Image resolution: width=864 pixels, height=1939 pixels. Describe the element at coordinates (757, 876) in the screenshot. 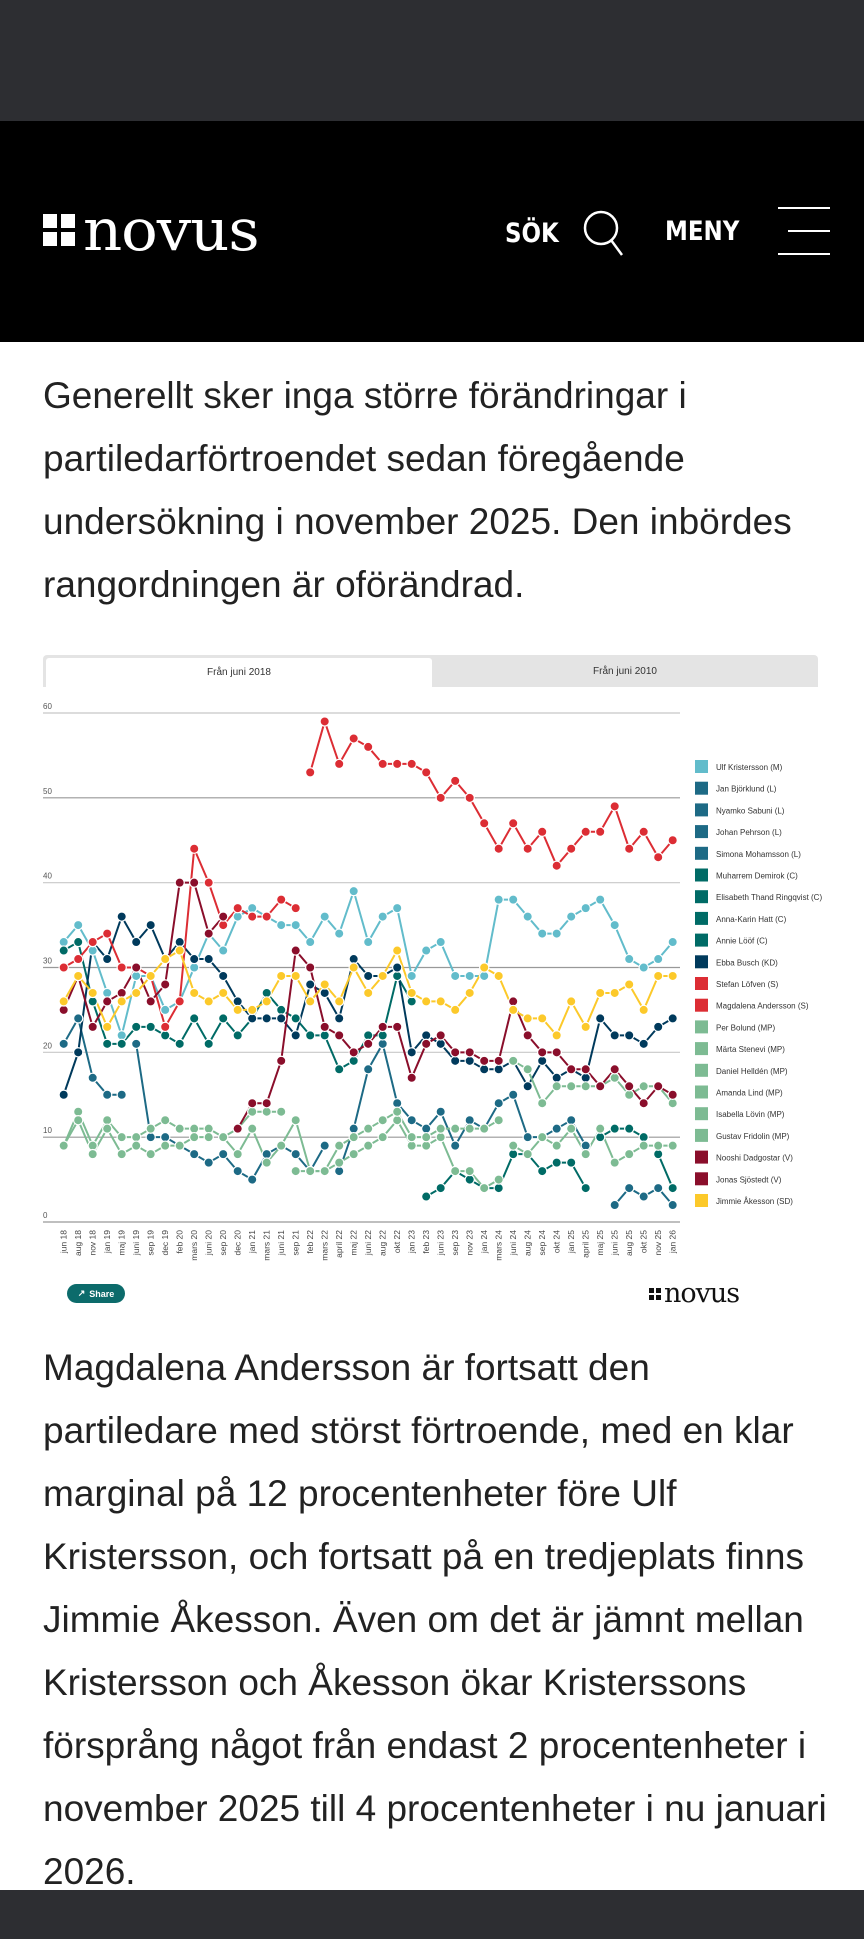

I see `legend-label: Muharrem Demirok (C)` at that location.